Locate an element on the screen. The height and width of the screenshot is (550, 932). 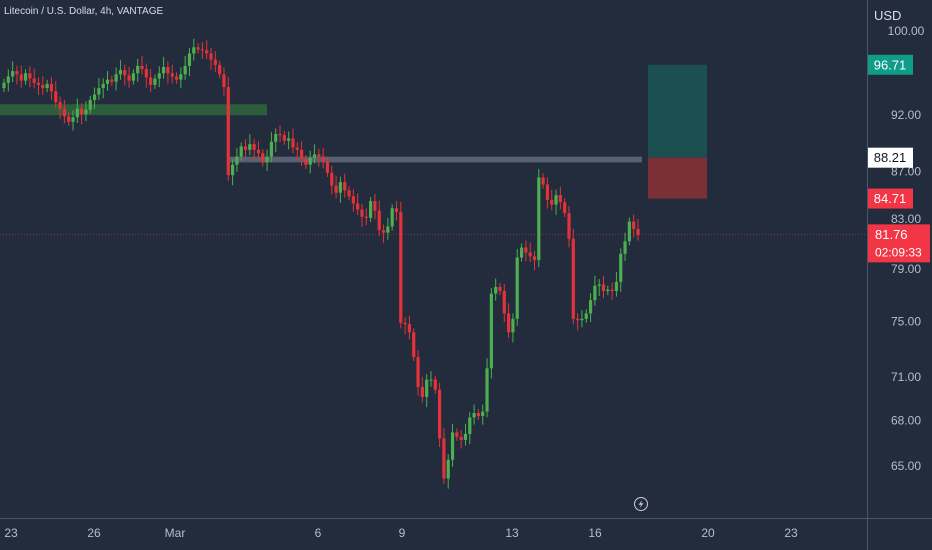
price-axis is located at coordinates (899, 275).